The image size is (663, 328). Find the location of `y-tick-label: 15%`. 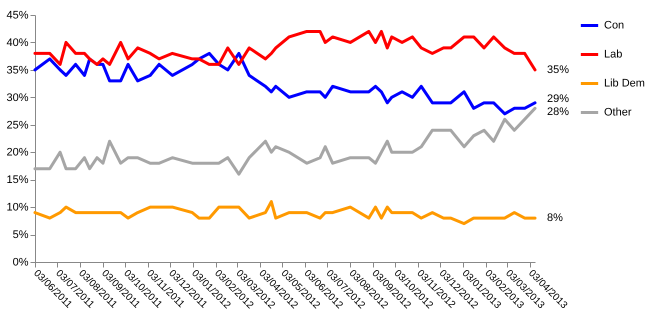

y-tick-label: 15% is located at coordinates (17, 180).